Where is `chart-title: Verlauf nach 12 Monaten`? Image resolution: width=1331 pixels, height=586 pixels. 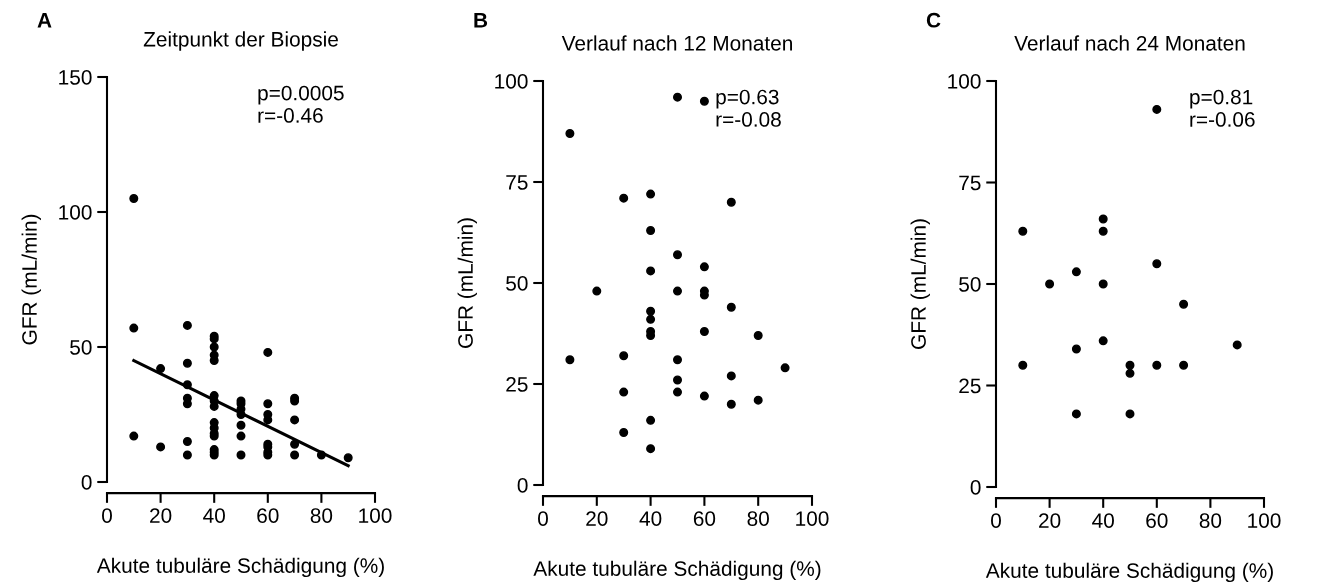 chart-title: Verlauf nach 12 Monaten is located at coordinates (676, 43).